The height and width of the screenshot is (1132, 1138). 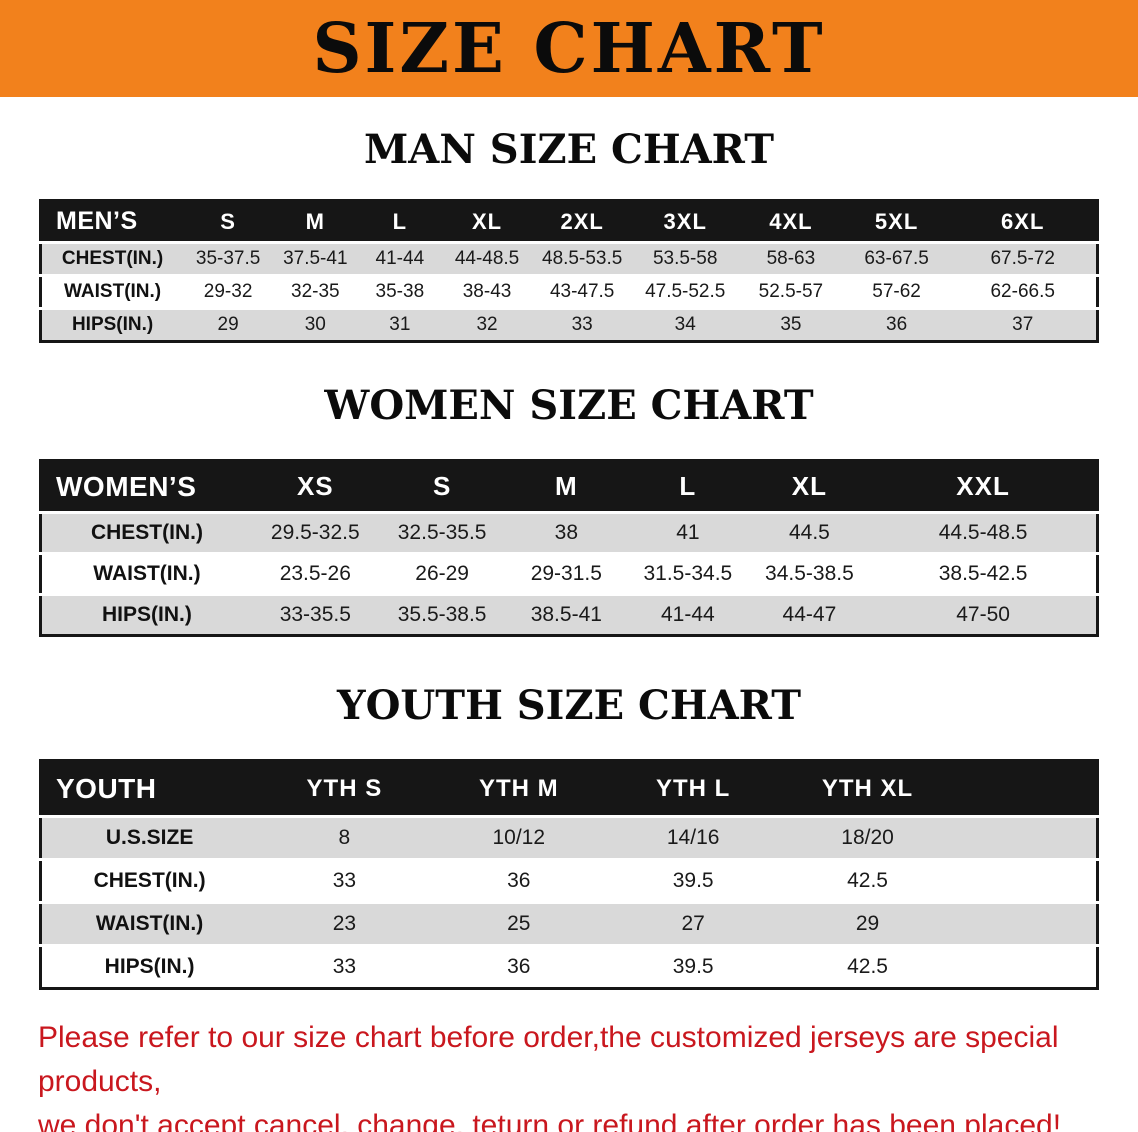 I want to click on table-row: HIPS(IN.) 33 36 39.5 42.5, so click(x=569, y=967).